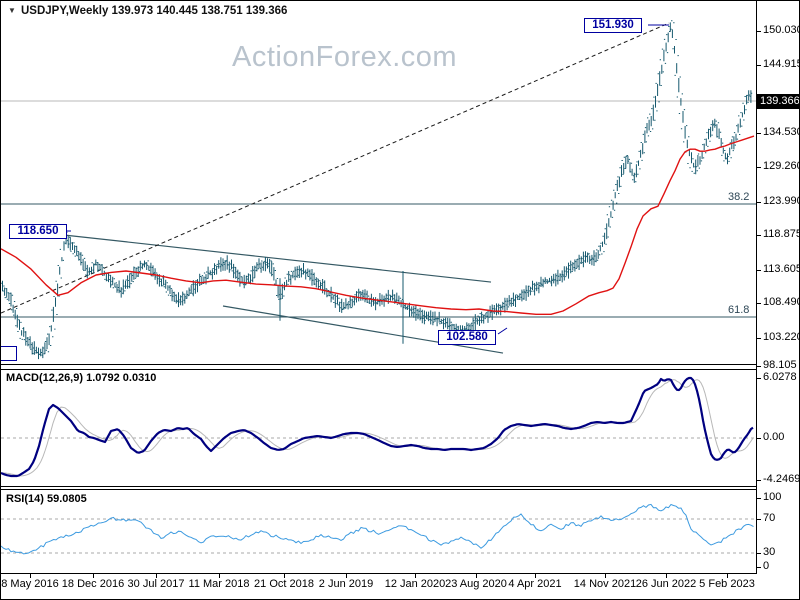 Image resolution: width=800 pixels, height=600 pixels. Describe the element at coordinates (502, 331) in the screenshot. I see `annotation-connector` at that location.